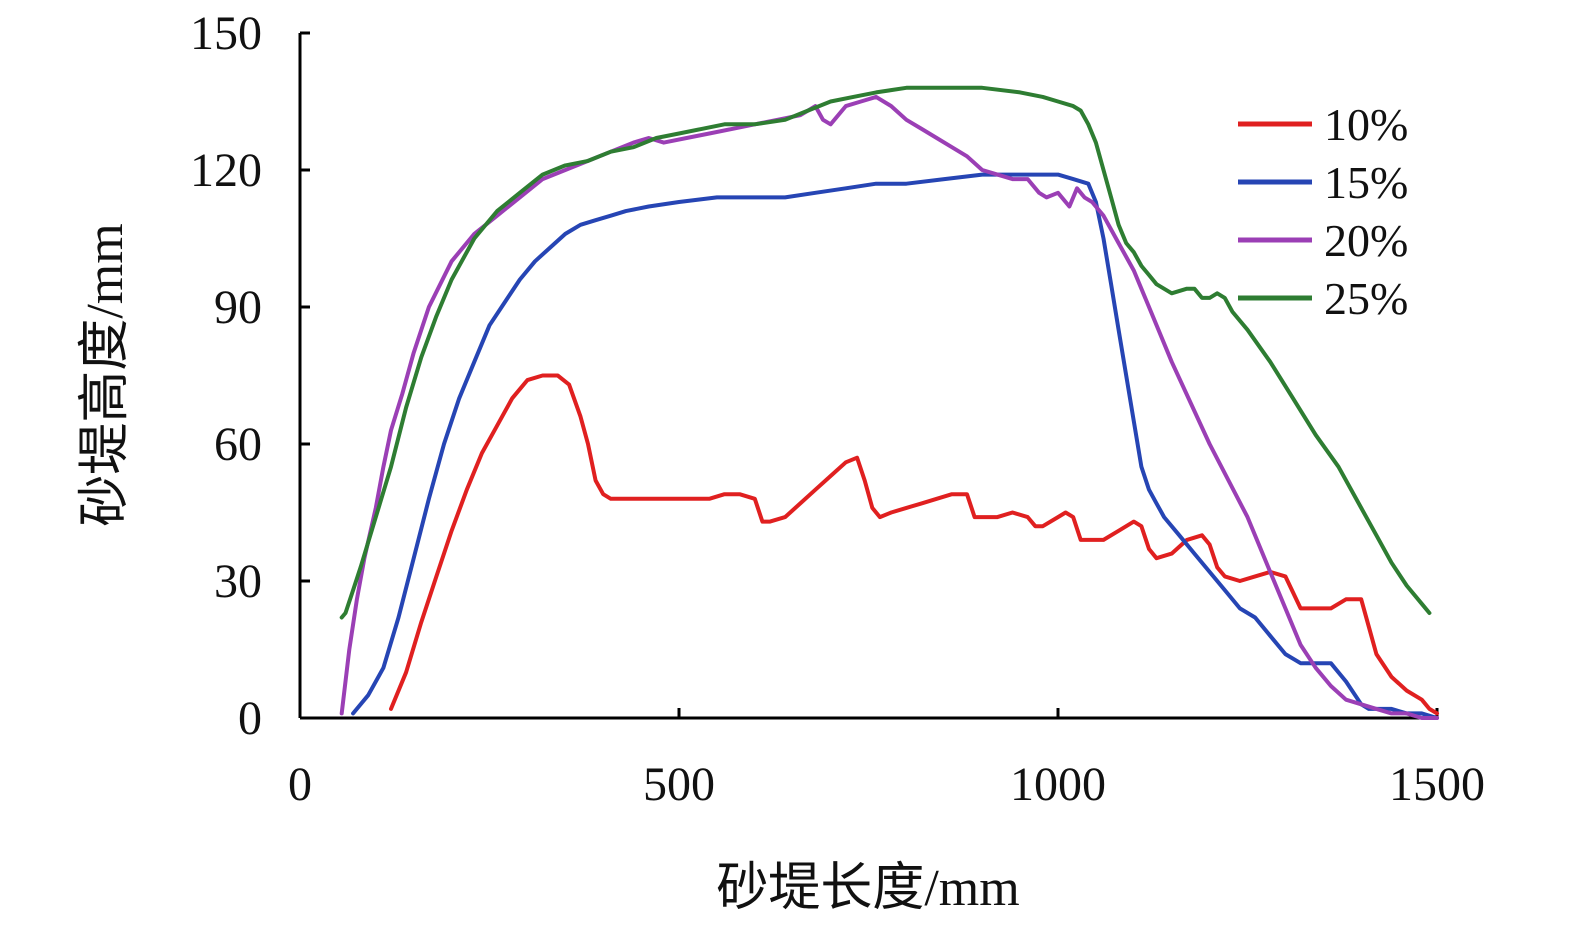  I want to click on y-tick-label: 90, so click(238, 307).